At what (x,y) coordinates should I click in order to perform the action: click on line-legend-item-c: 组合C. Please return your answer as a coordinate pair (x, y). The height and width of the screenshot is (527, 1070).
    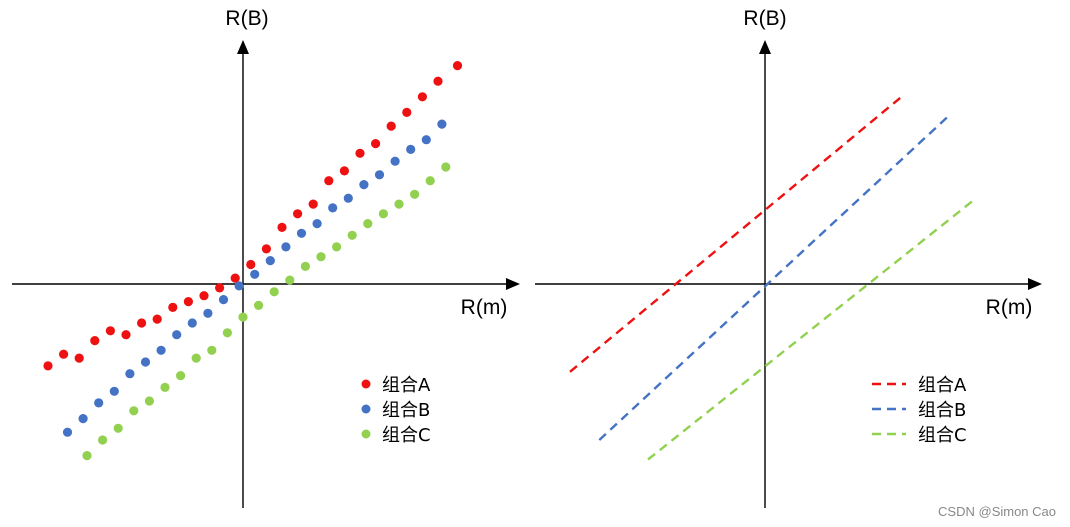
    Looking at the image, I should click on (919, 435).